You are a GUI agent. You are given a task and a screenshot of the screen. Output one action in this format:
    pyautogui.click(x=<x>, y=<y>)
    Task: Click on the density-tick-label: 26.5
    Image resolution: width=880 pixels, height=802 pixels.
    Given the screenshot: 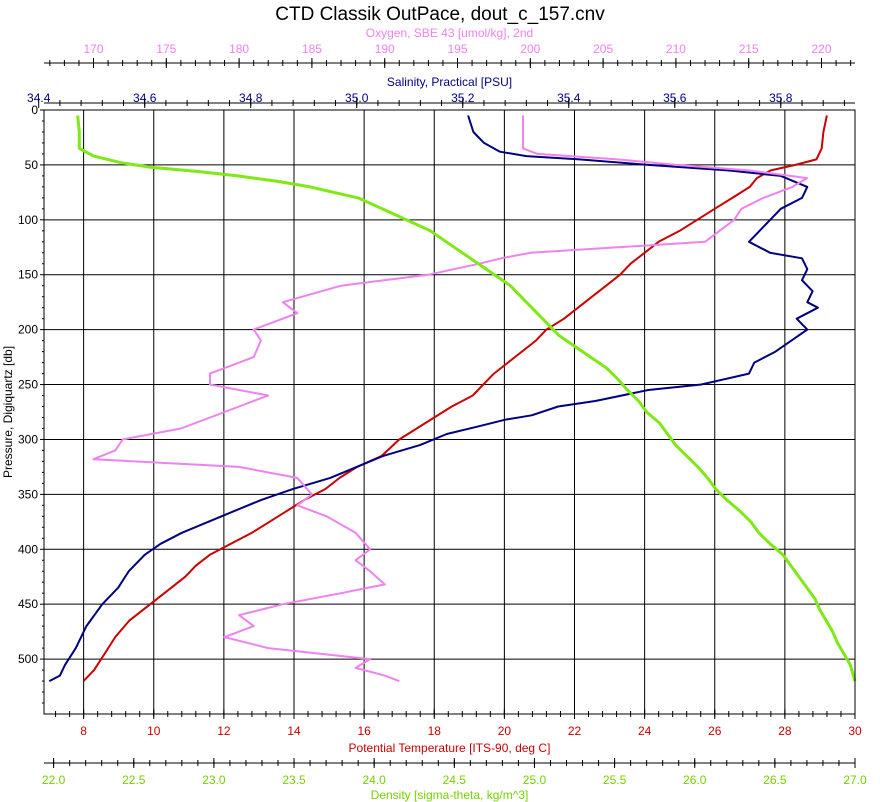 What is the action you would take?
    pyautogui.click(x=775, y=780)
    